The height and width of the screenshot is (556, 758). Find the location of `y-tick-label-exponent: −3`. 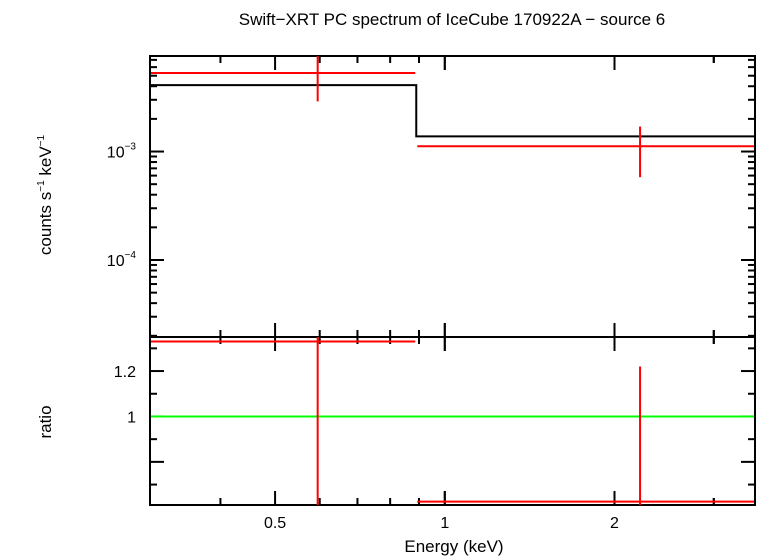

y-tick-label-exponent: −3 is located at coordinates (131, 147).